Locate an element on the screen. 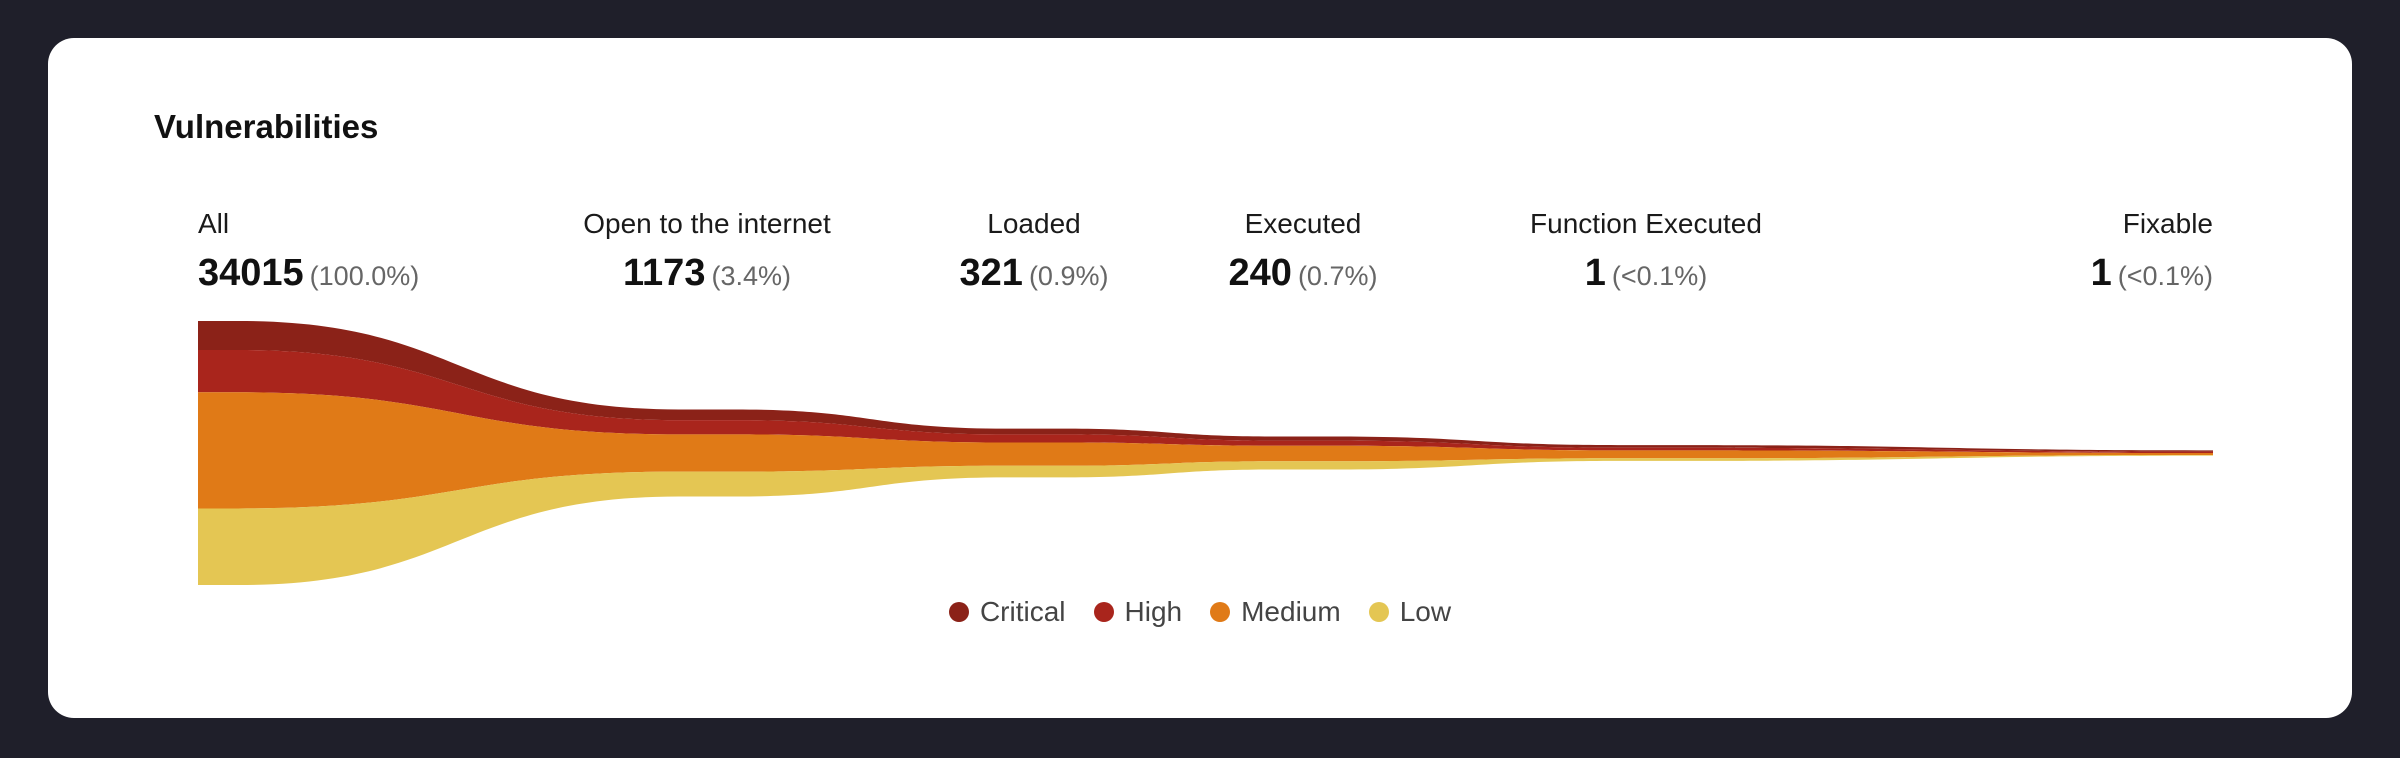 This screenshot has height=758, width=2400. legend-item-high: High is located at coordinates (1138, 612).